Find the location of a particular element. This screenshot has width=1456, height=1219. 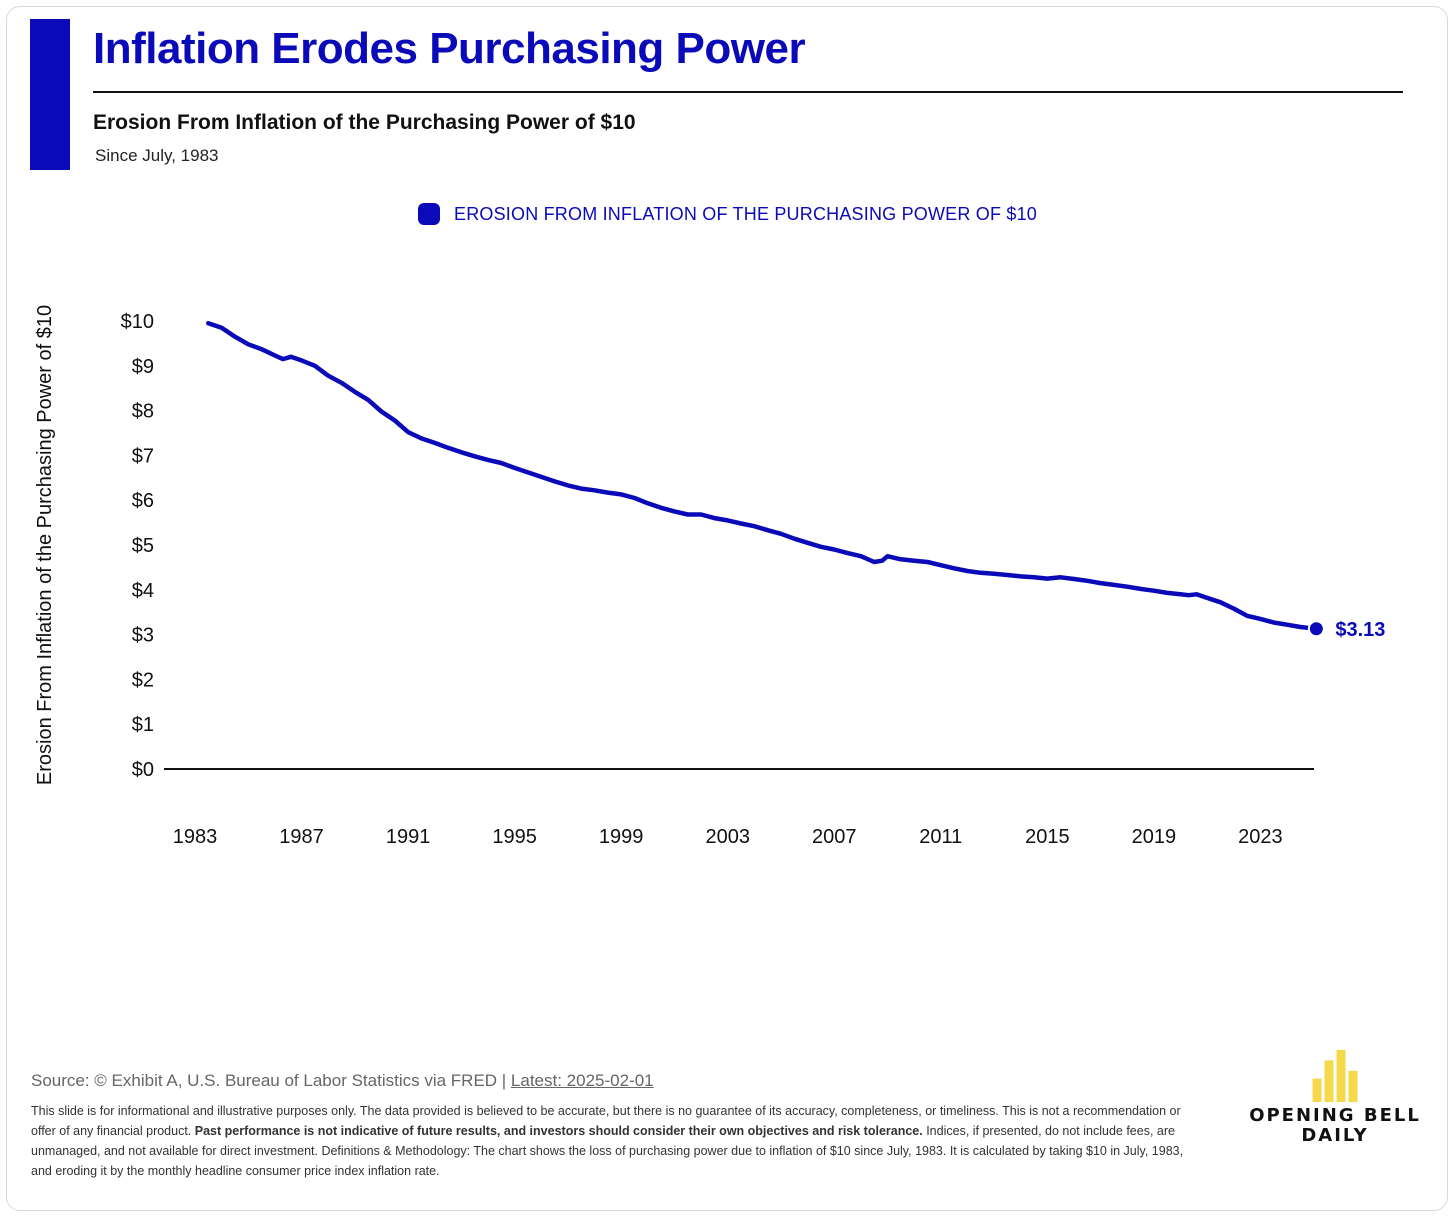

y-tick-label: $5 is located at coordinates (143, 546).